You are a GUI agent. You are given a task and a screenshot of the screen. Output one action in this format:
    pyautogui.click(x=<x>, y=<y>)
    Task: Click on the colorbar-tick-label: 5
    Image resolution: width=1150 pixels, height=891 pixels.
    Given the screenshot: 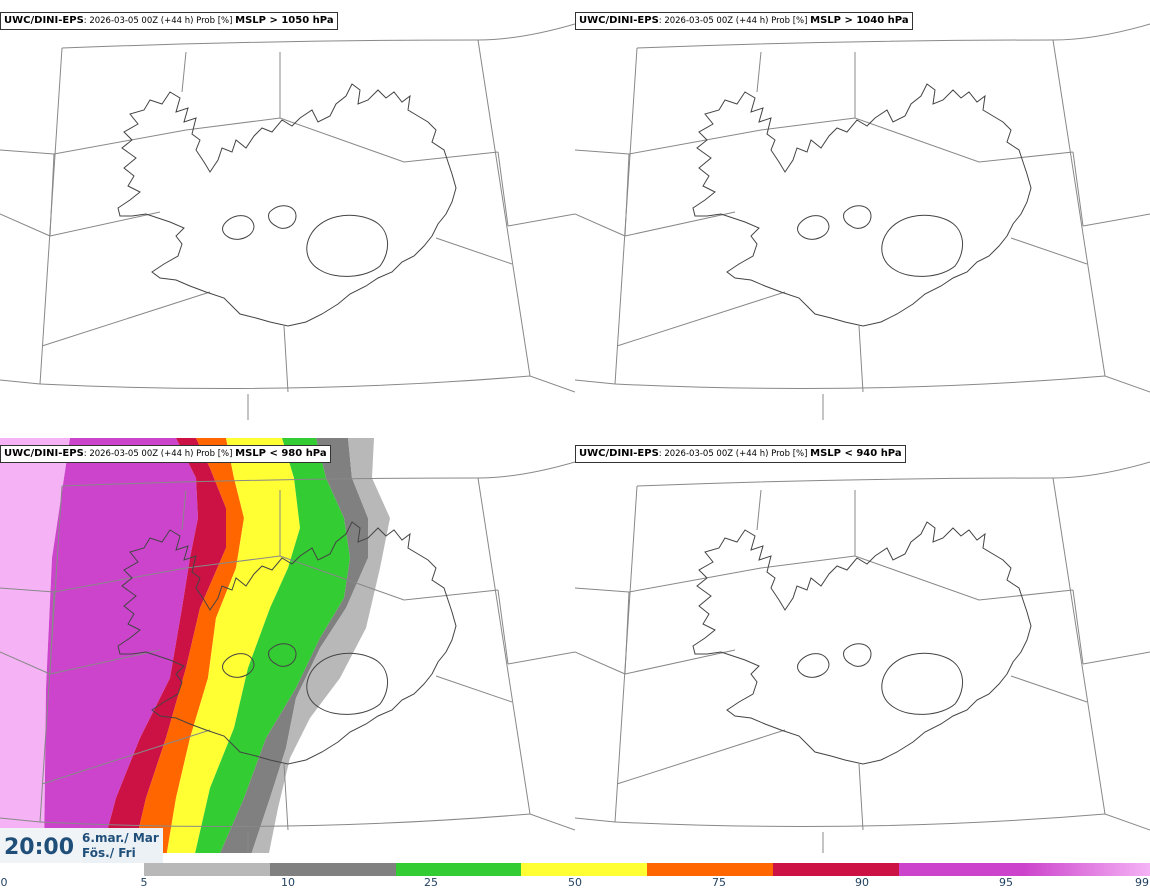 What is the action you would take?
    pyautogui.click(x=144, y=882)
    